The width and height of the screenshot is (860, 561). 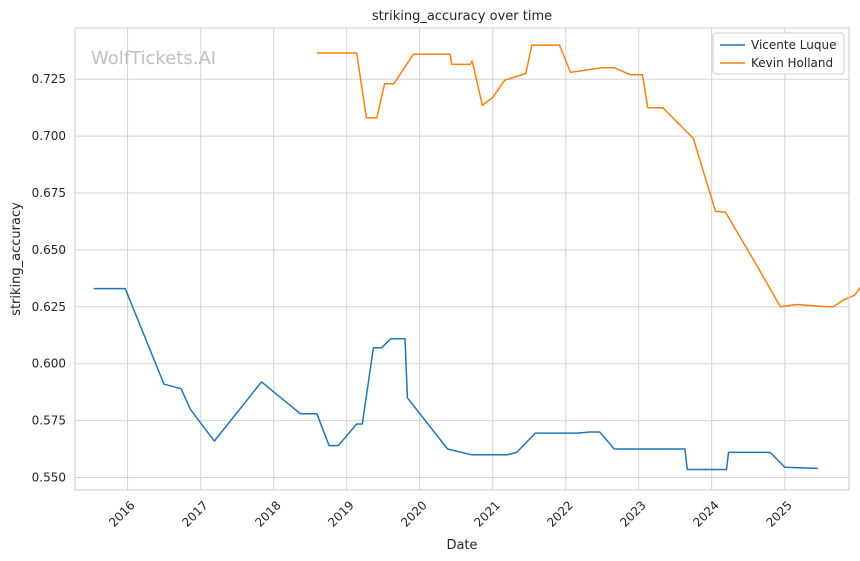 I want to click on y-tick-label: 0.550, so click(x=49, y=477).